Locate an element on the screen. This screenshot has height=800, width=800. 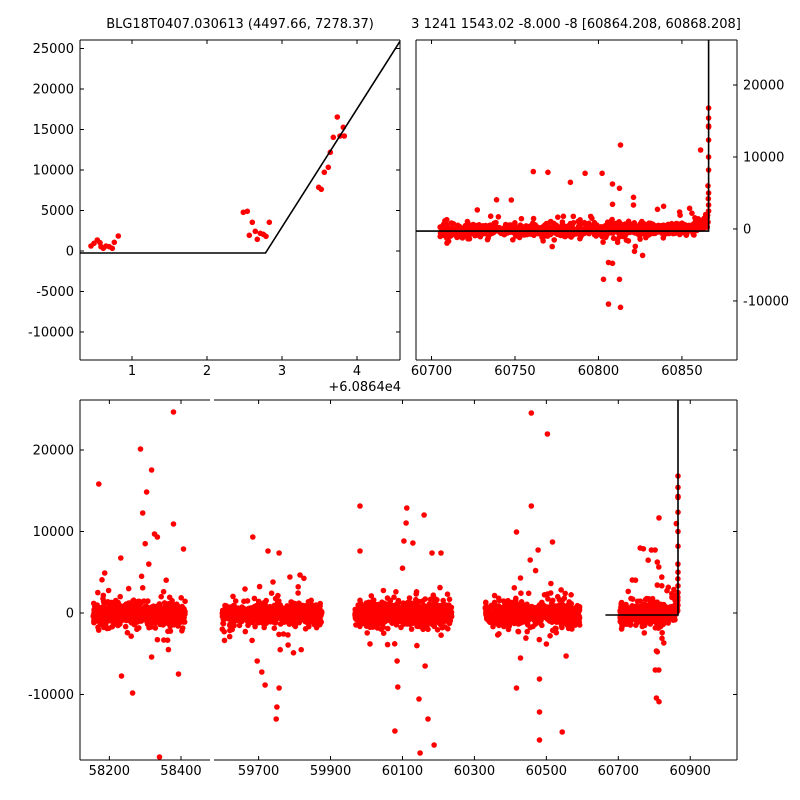
y-tick-label: 25000 is located at coordinates (53, 49).